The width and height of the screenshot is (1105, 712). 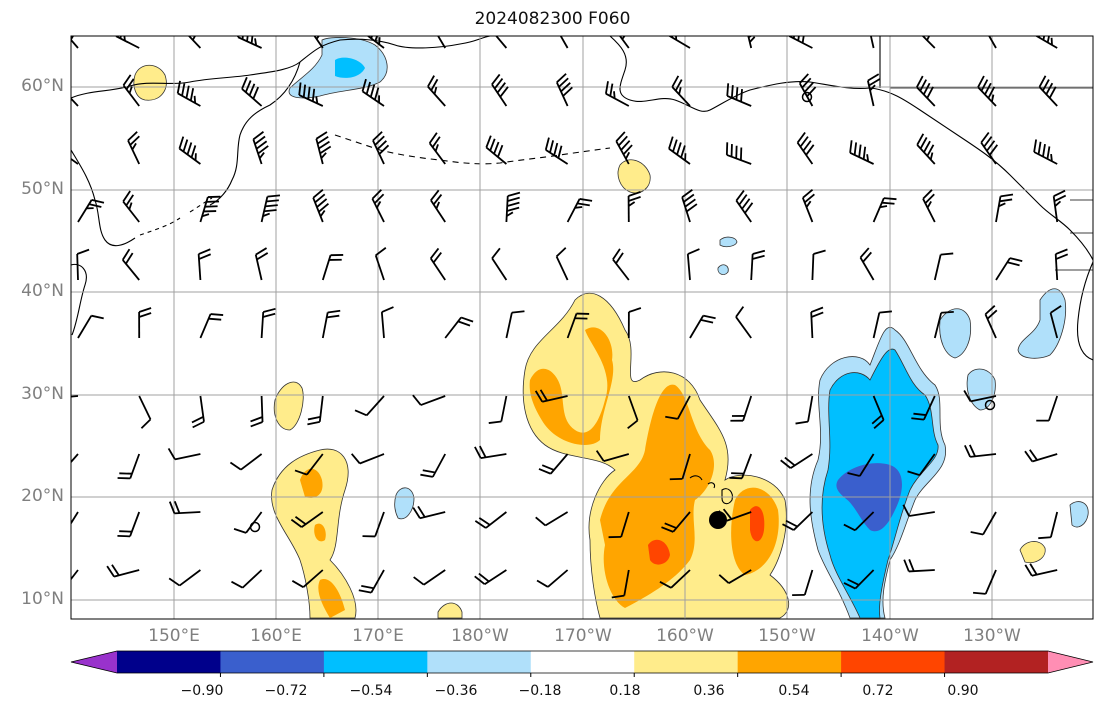 I want to click on colorbar-tick-label: −0.90, so click(x=202, y=691).